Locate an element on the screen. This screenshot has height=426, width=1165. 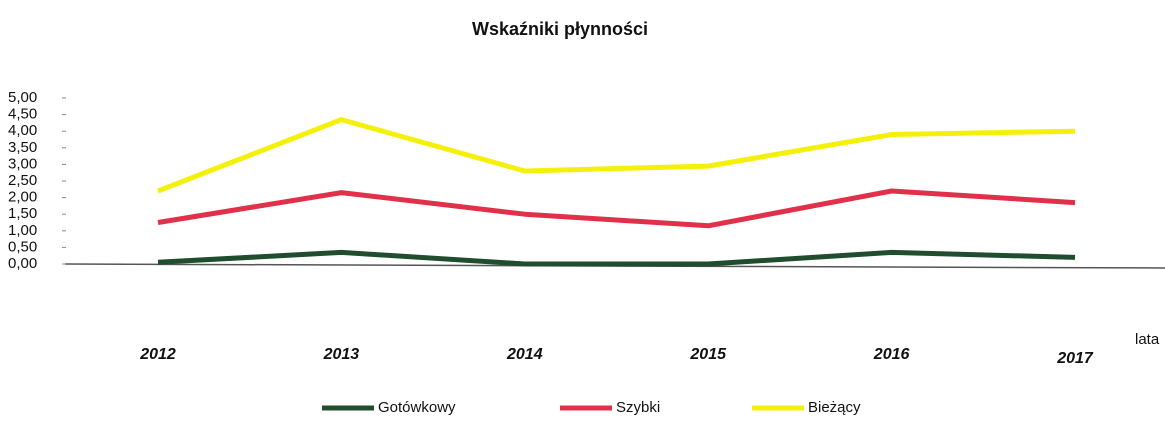
legend-label: Gotówkowy is located at coordinates (417, 407).